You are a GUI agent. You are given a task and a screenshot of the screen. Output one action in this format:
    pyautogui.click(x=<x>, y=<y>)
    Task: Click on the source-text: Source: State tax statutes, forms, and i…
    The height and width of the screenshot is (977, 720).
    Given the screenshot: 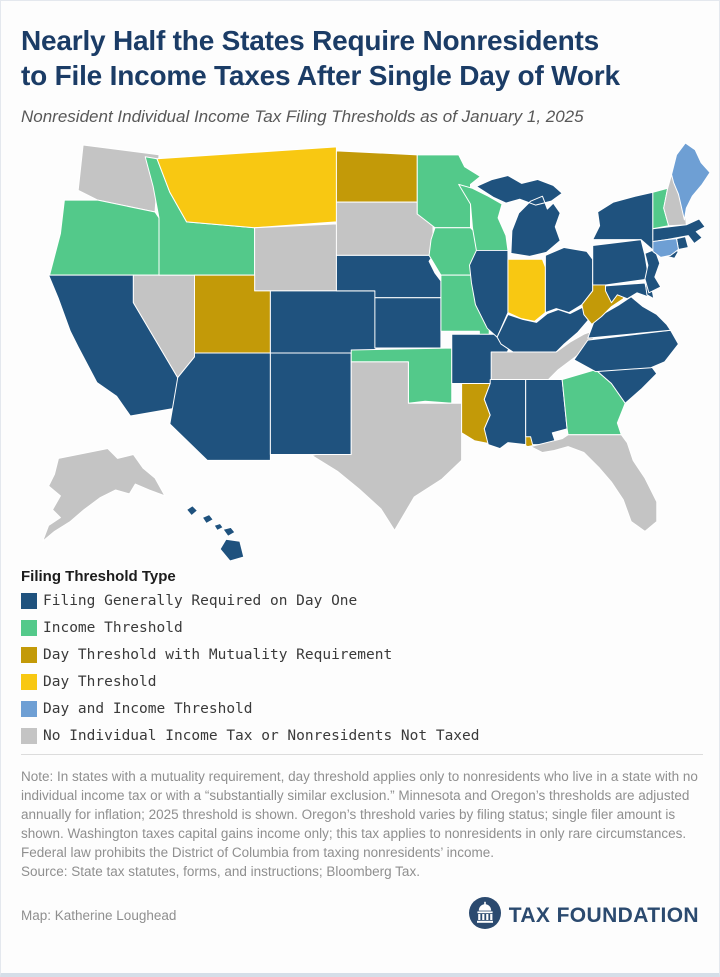 What is the action you would take?
    pyautogui.click(x=220, y=871)
    